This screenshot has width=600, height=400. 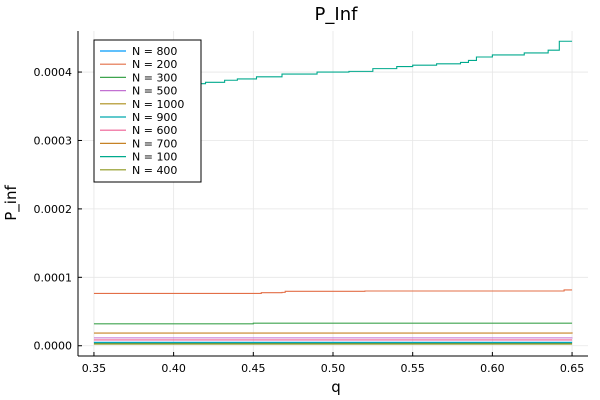 I want to click on legend-label-3: N = 500, so click(x=154, y=91).